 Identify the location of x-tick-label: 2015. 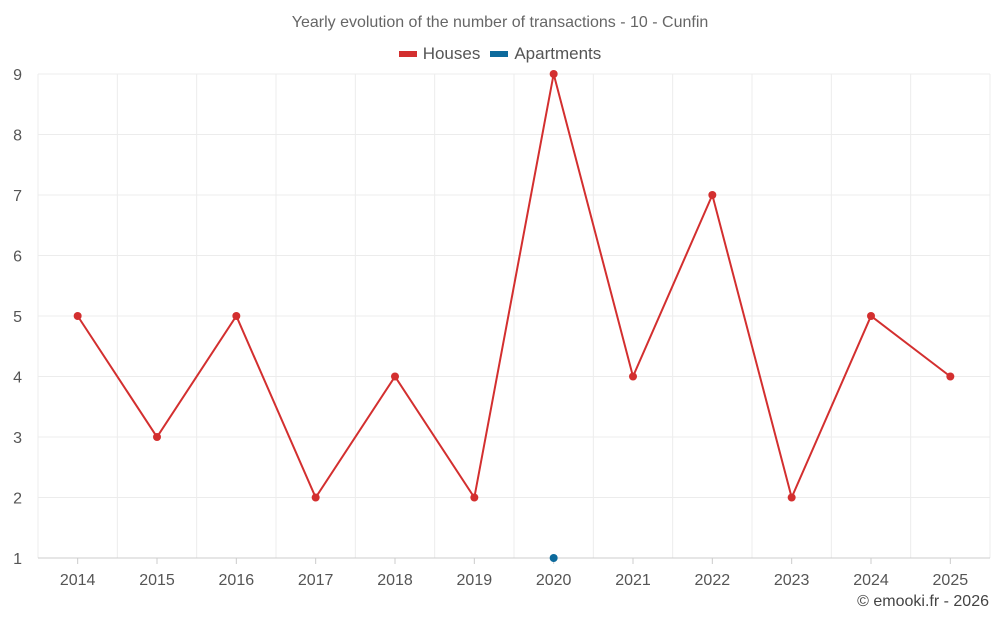
(157, 580).